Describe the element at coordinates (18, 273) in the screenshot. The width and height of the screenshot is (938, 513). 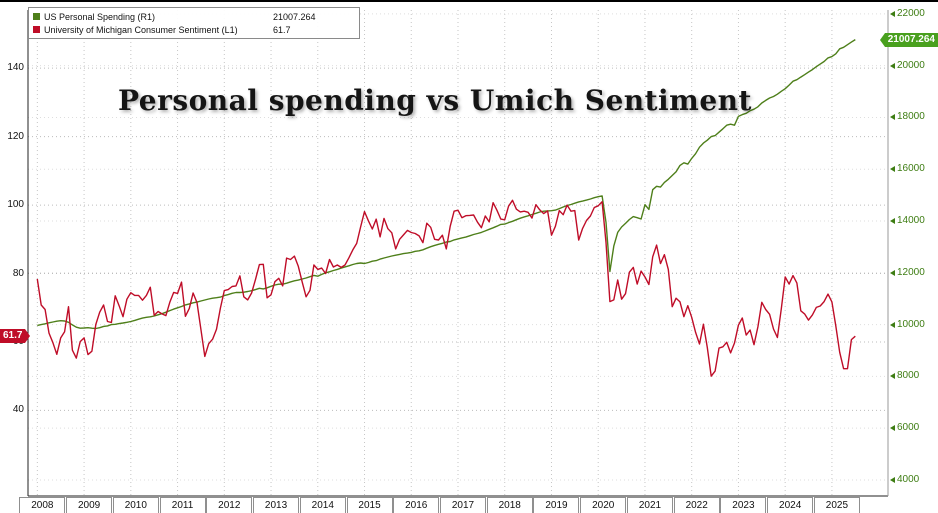
I see `y-axis-left-tick-label: 80` at that location.